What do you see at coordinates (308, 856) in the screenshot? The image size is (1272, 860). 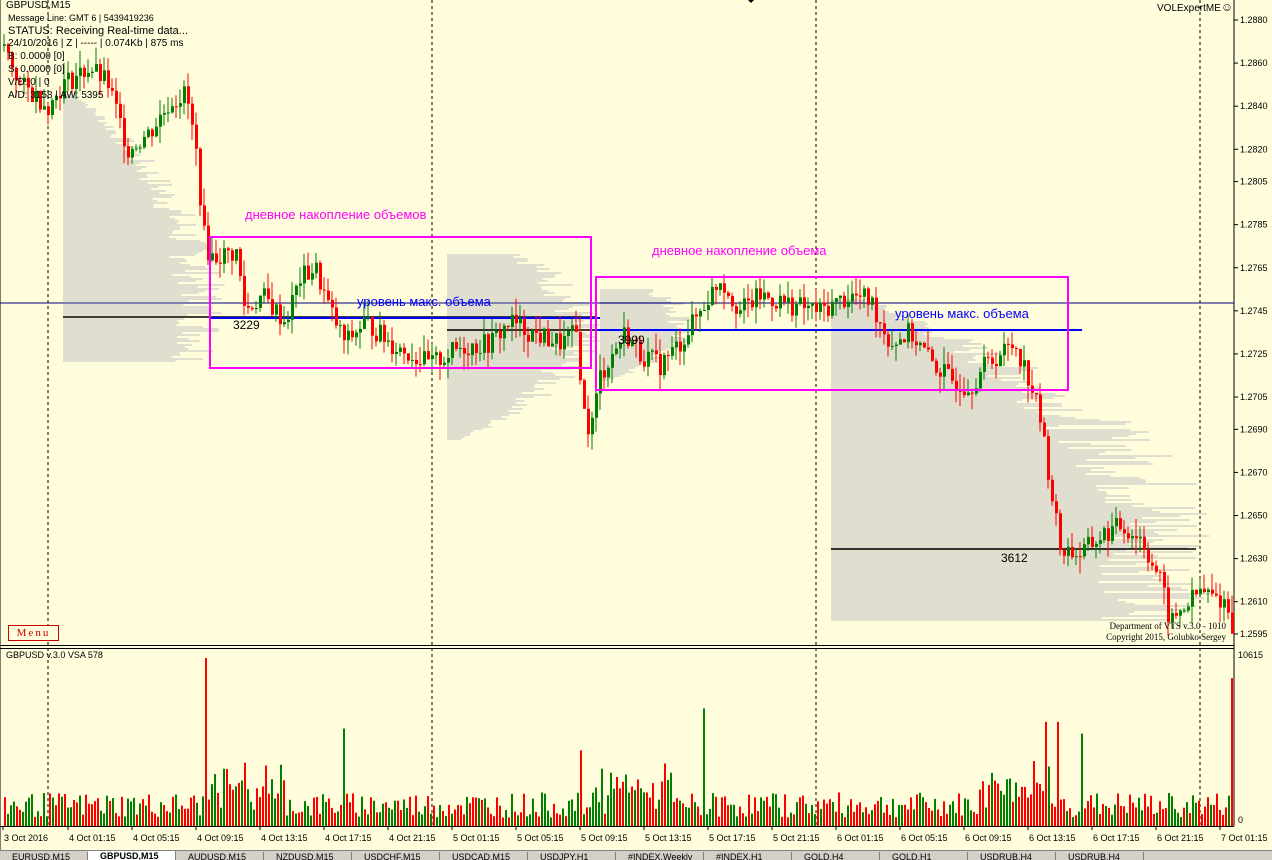 I see `symbol-tab: NZDUSD,M15` at bounding box center [308, 856].